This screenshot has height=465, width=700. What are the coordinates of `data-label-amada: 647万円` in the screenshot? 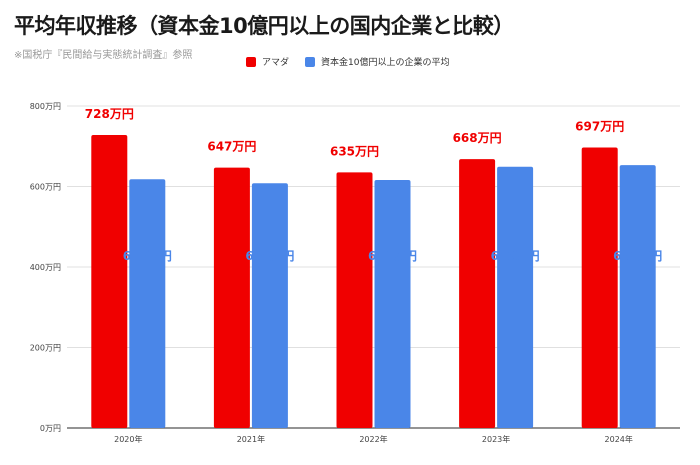 It's located at (231, 147).